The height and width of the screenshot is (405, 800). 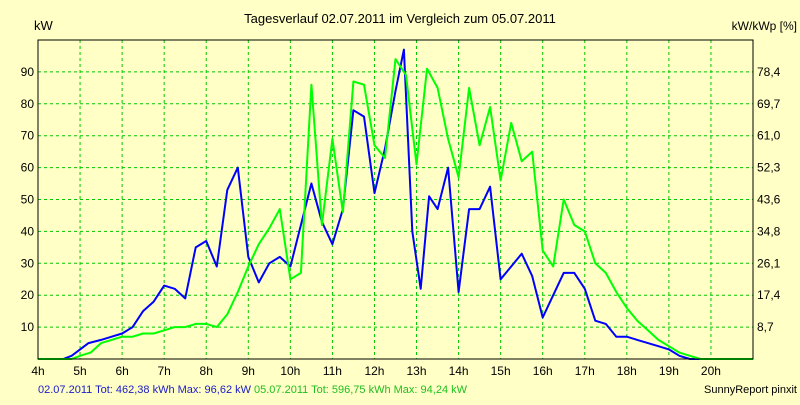 I want to click on y-tick-label-right: 26,1, so click(x=769, y=263).